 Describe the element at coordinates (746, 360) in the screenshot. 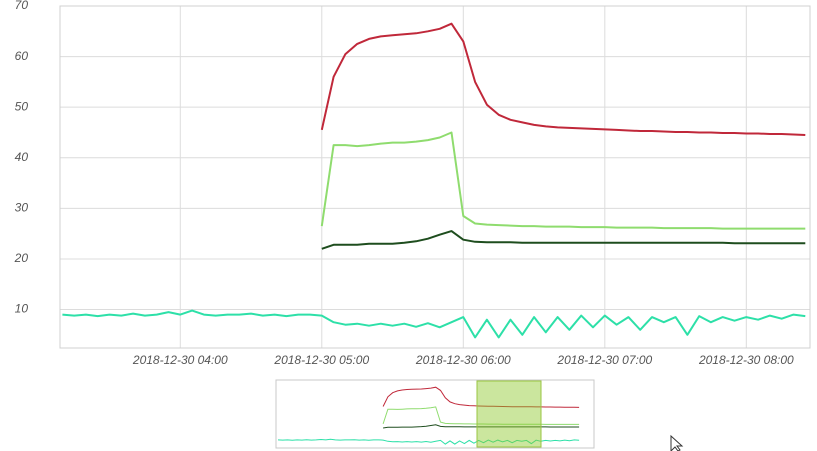

I see `x-tick-label: 2018-12-30 08:00` at that location.